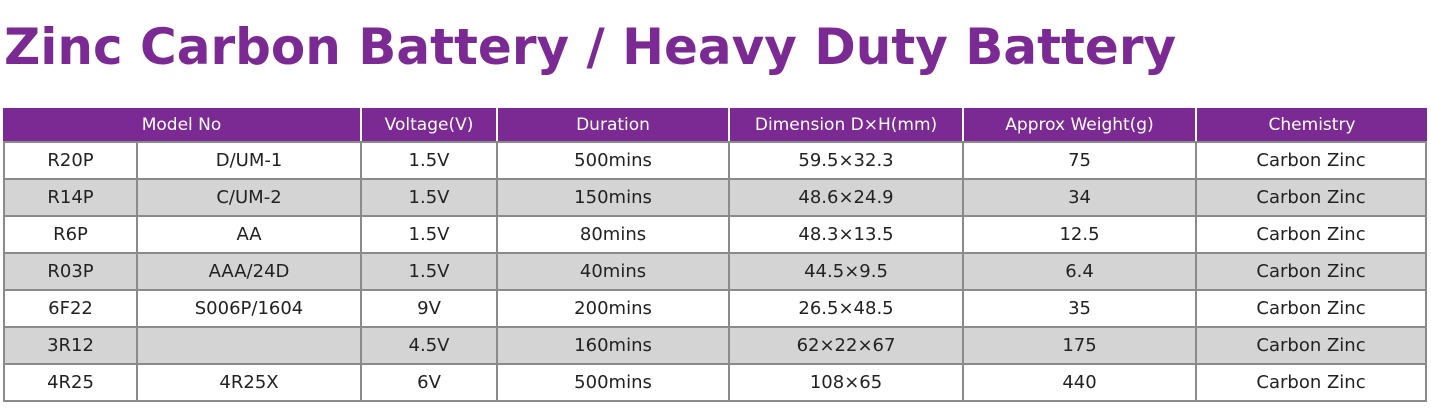  What do you see at coordinates (428, 309) in the screenshot?
I see `cell-voltage: 9V` at bounding box center [428, 309].